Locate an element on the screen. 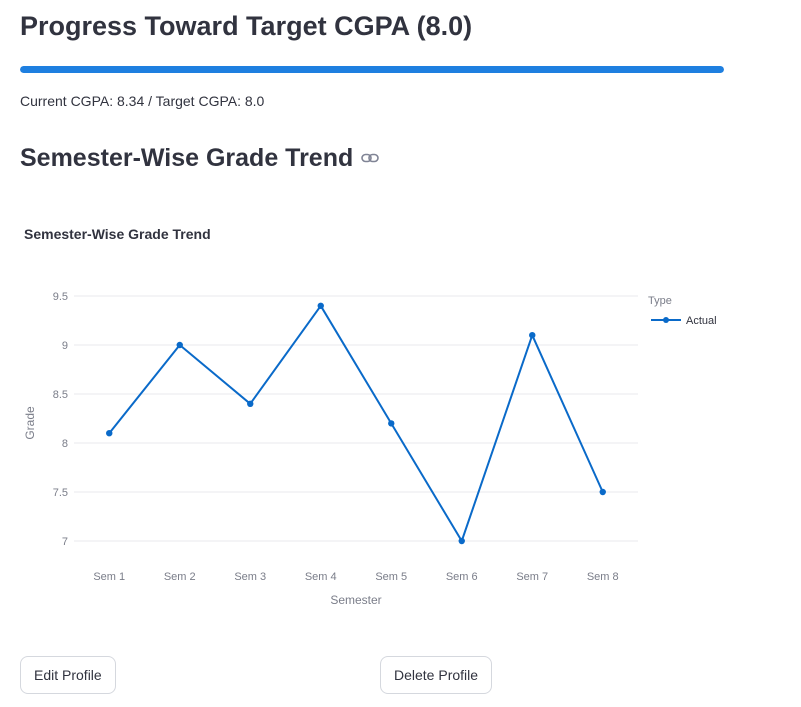 The width and height of the screenshot is (801, 707). x-axis-label: Semester is located at coordinates (355, 600).